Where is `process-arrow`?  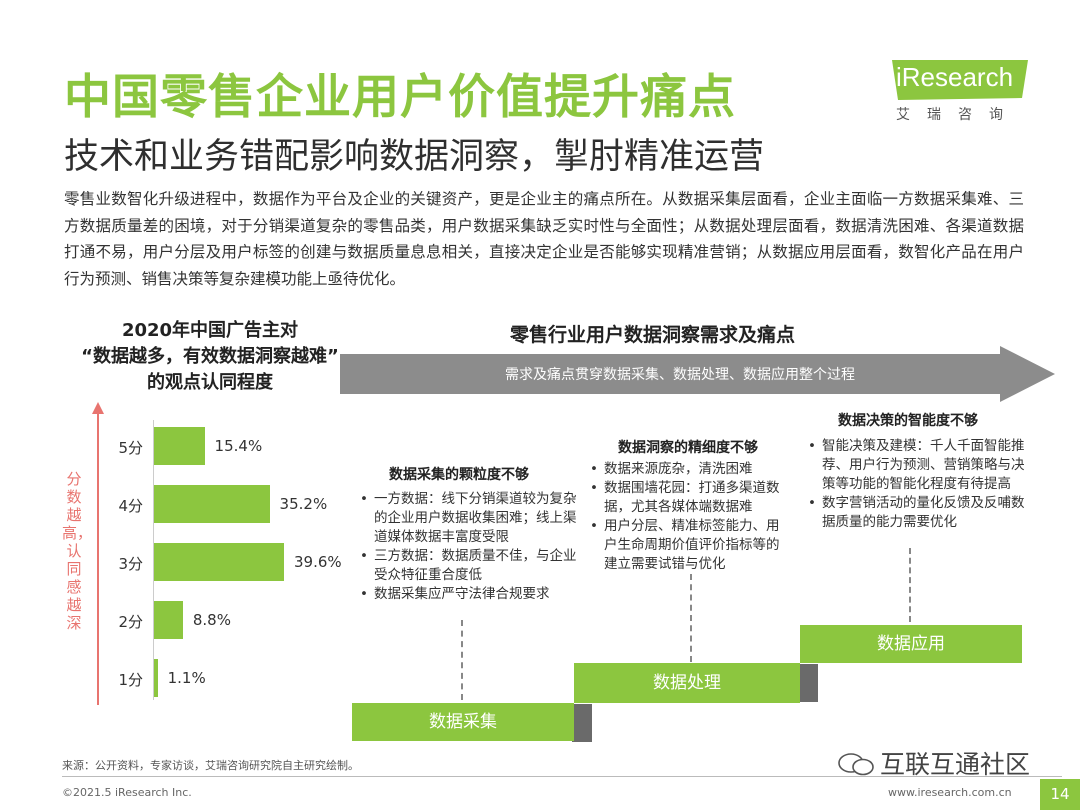
process-arrow is located at coordinates (697, 374).